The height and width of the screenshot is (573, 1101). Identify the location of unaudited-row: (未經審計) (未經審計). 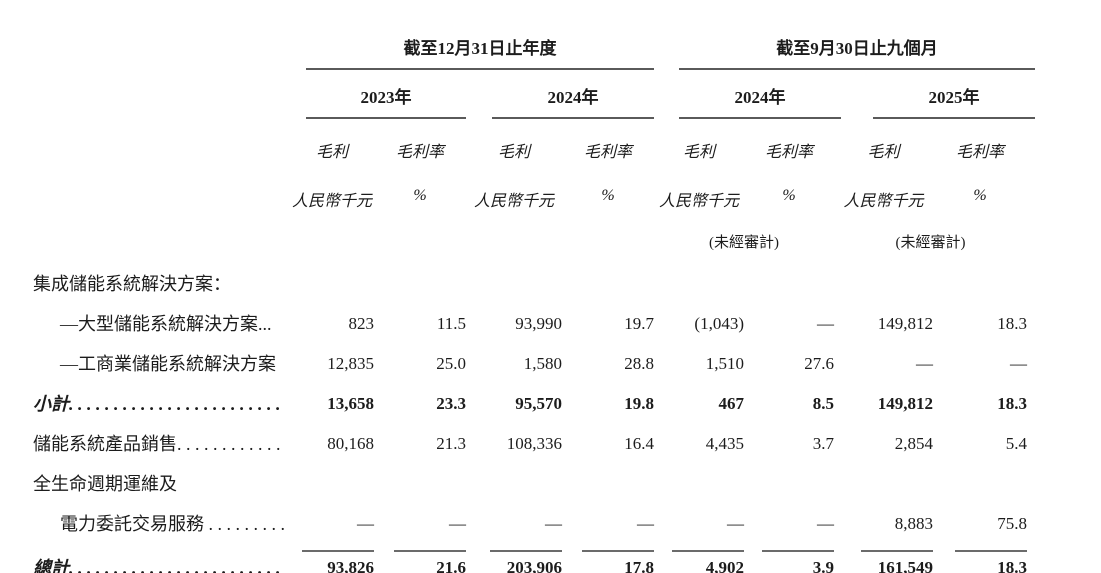
(550, 241).